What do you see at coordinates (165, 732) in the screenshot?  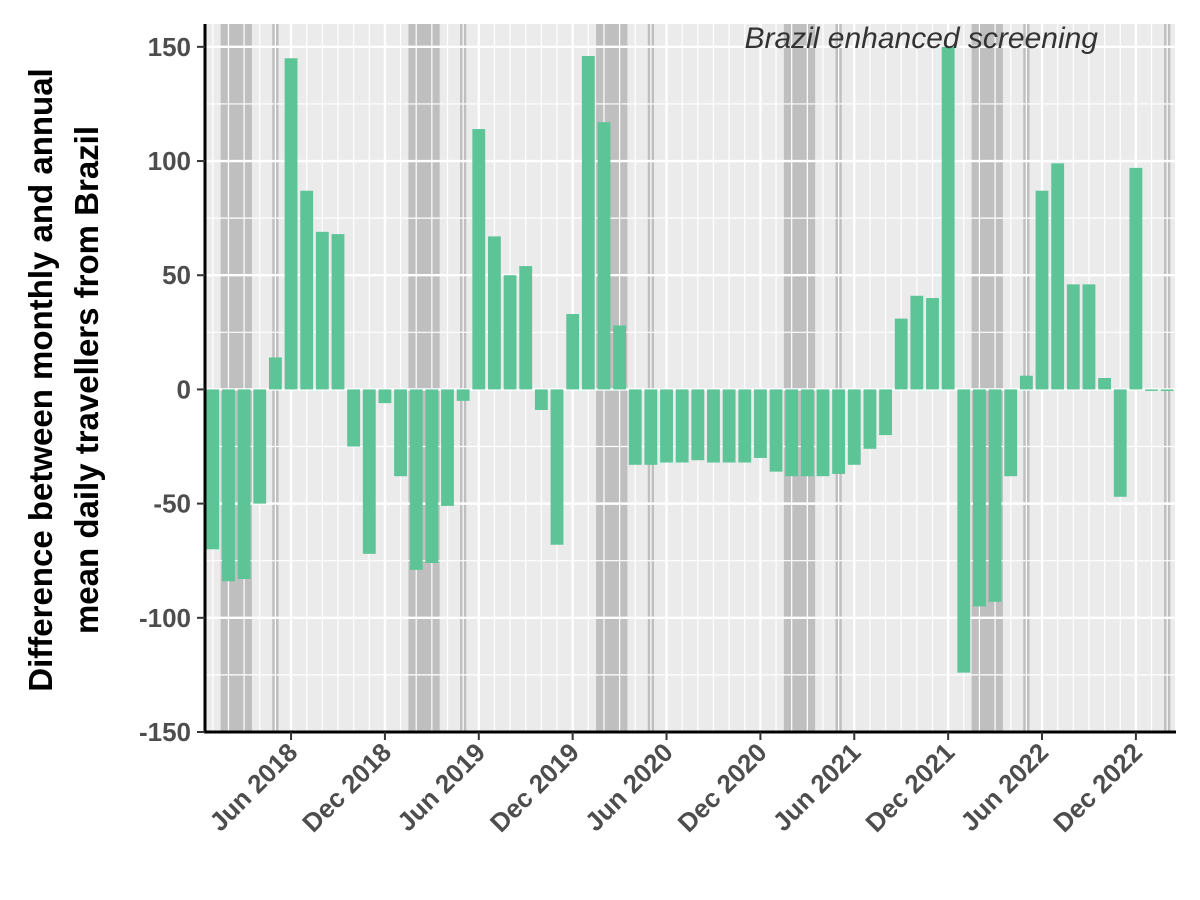 I see `y-tick-label: -150` at bounding box center [165, 732].